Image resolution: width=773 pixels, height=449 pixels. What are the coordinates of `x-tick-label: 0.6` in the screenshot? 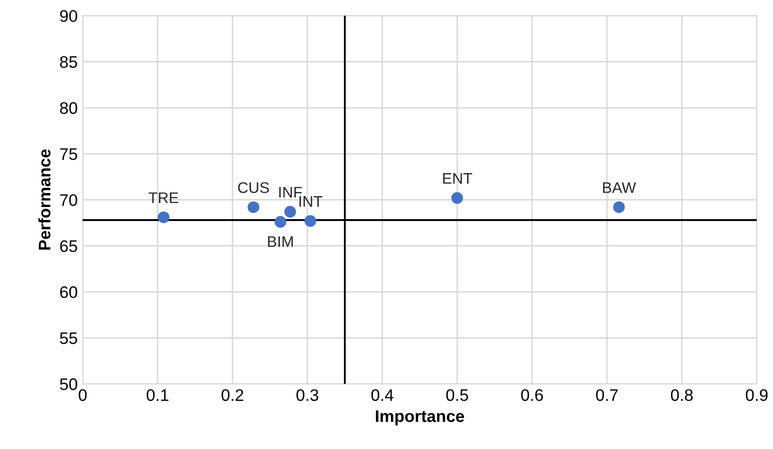 It's located at (532, 395).